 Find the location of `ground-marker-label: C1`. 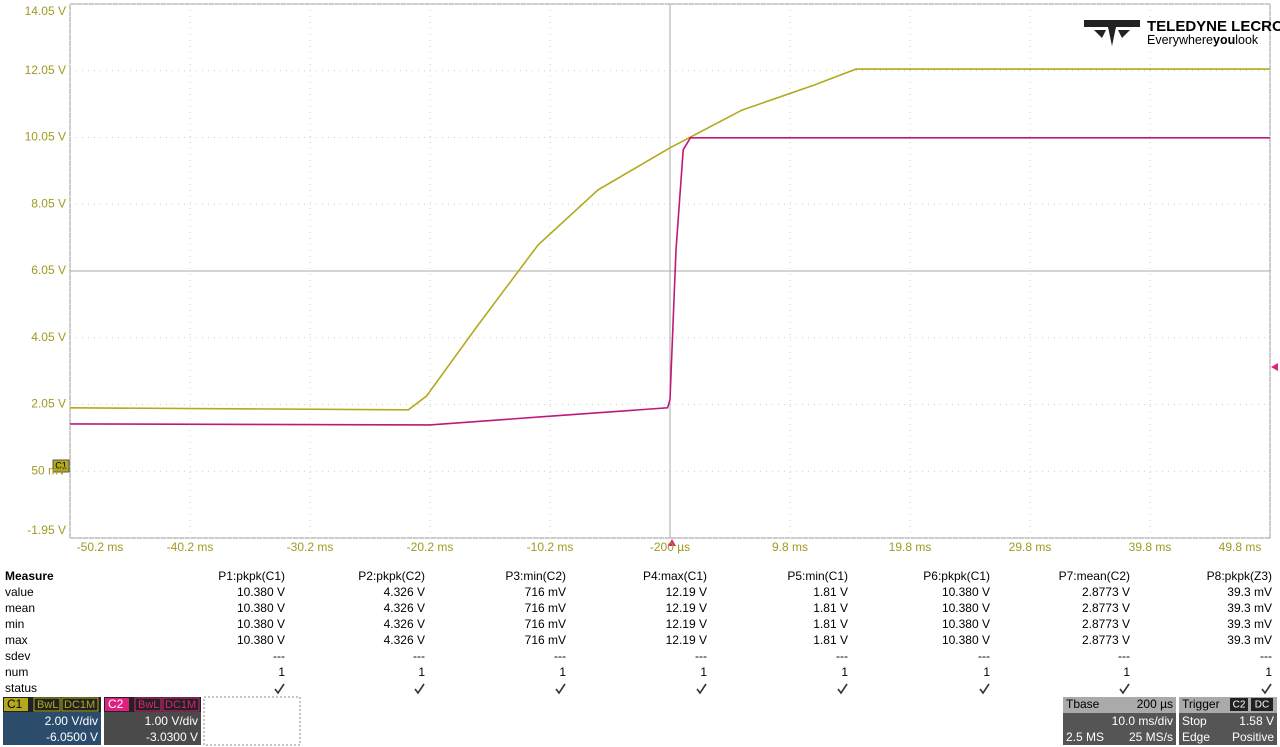

ground-marker-label: C1 is located at coordinates (61, 465).